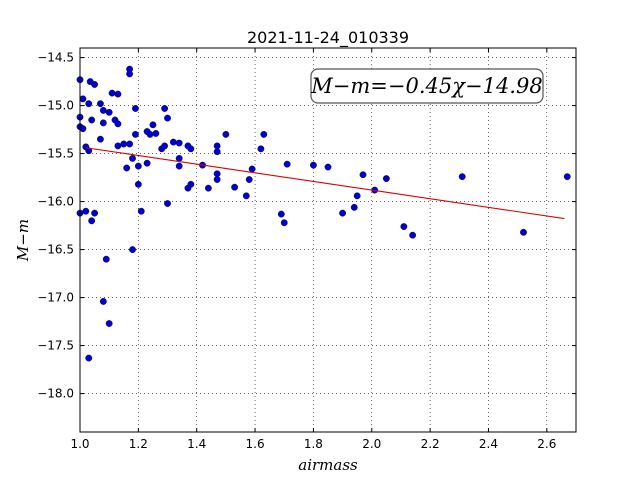  I want to click on x-tick-label: 1.6, so click(255, 444).